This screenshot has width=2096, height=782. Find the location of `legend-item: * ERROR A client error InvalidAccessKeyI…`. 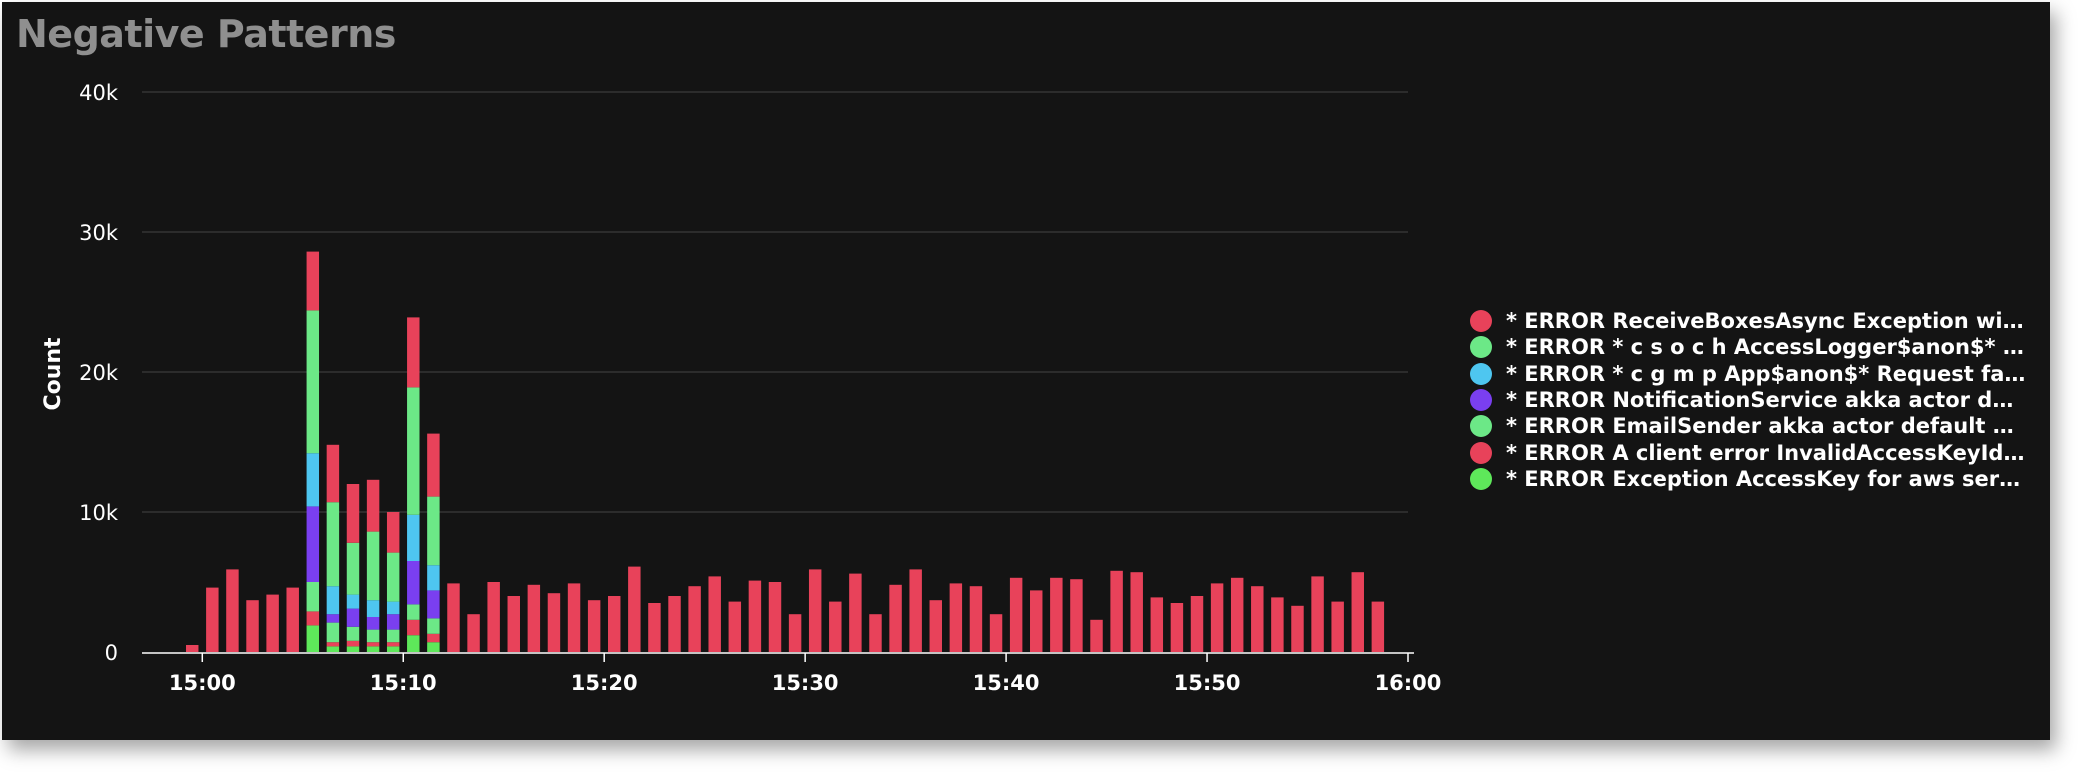

legend-item: * ERROR A client error InvalidAccessKeyI… is located at coordinates (1750, 452).